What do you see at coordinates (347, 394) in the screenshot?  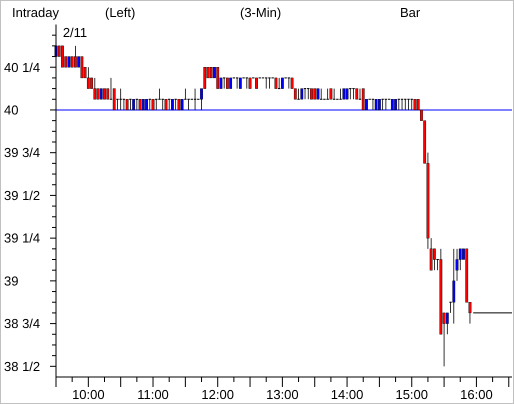 I see `x-tick-label: 14:00` at bounding box center [347, 394].